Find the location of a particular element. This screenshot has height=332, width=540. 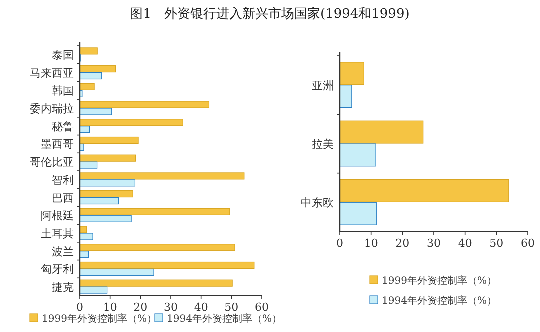

y-tick-label: 亚洲 is located at coordinates (323, 85).